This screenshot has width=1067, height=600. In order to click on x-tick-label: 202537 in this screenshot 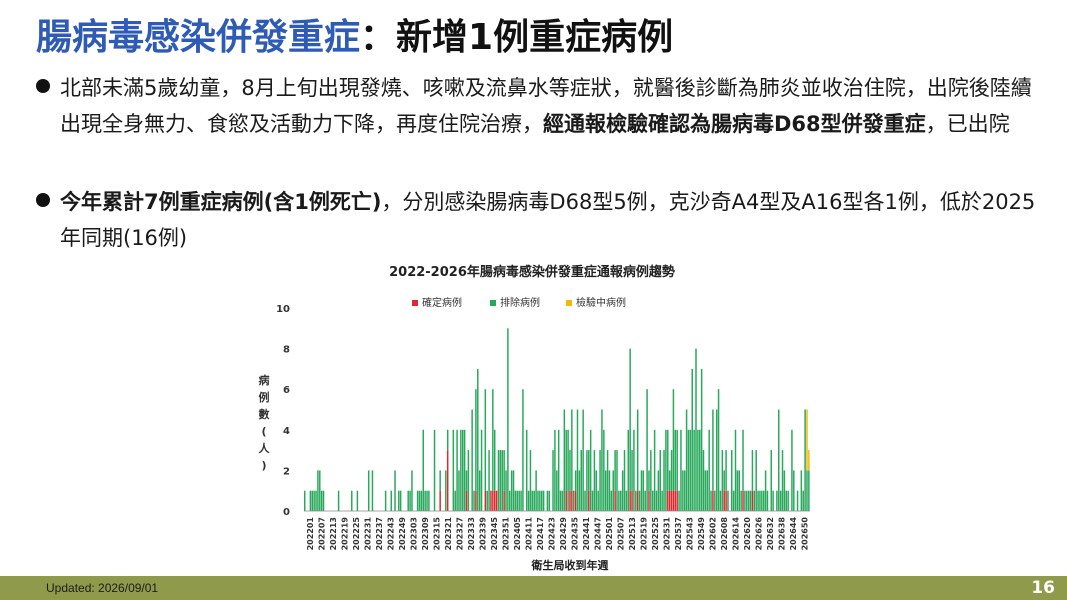, I will do `click(678, 533)`.